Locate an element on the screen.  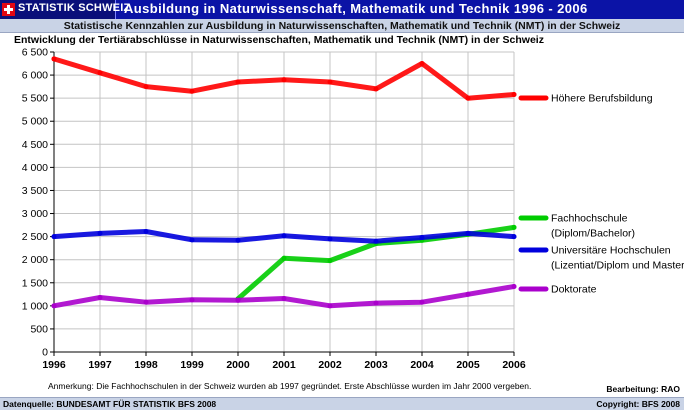
legend-label: (Diplom/Bachelor) is located at coordinates (593, 234).